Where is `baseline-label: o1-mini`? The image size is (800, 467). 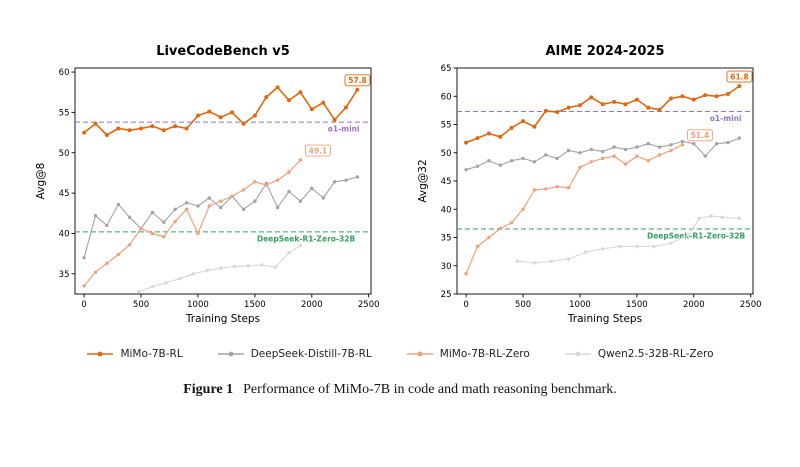 baseline-label: o1-mini is located at coordinates (344, 129).